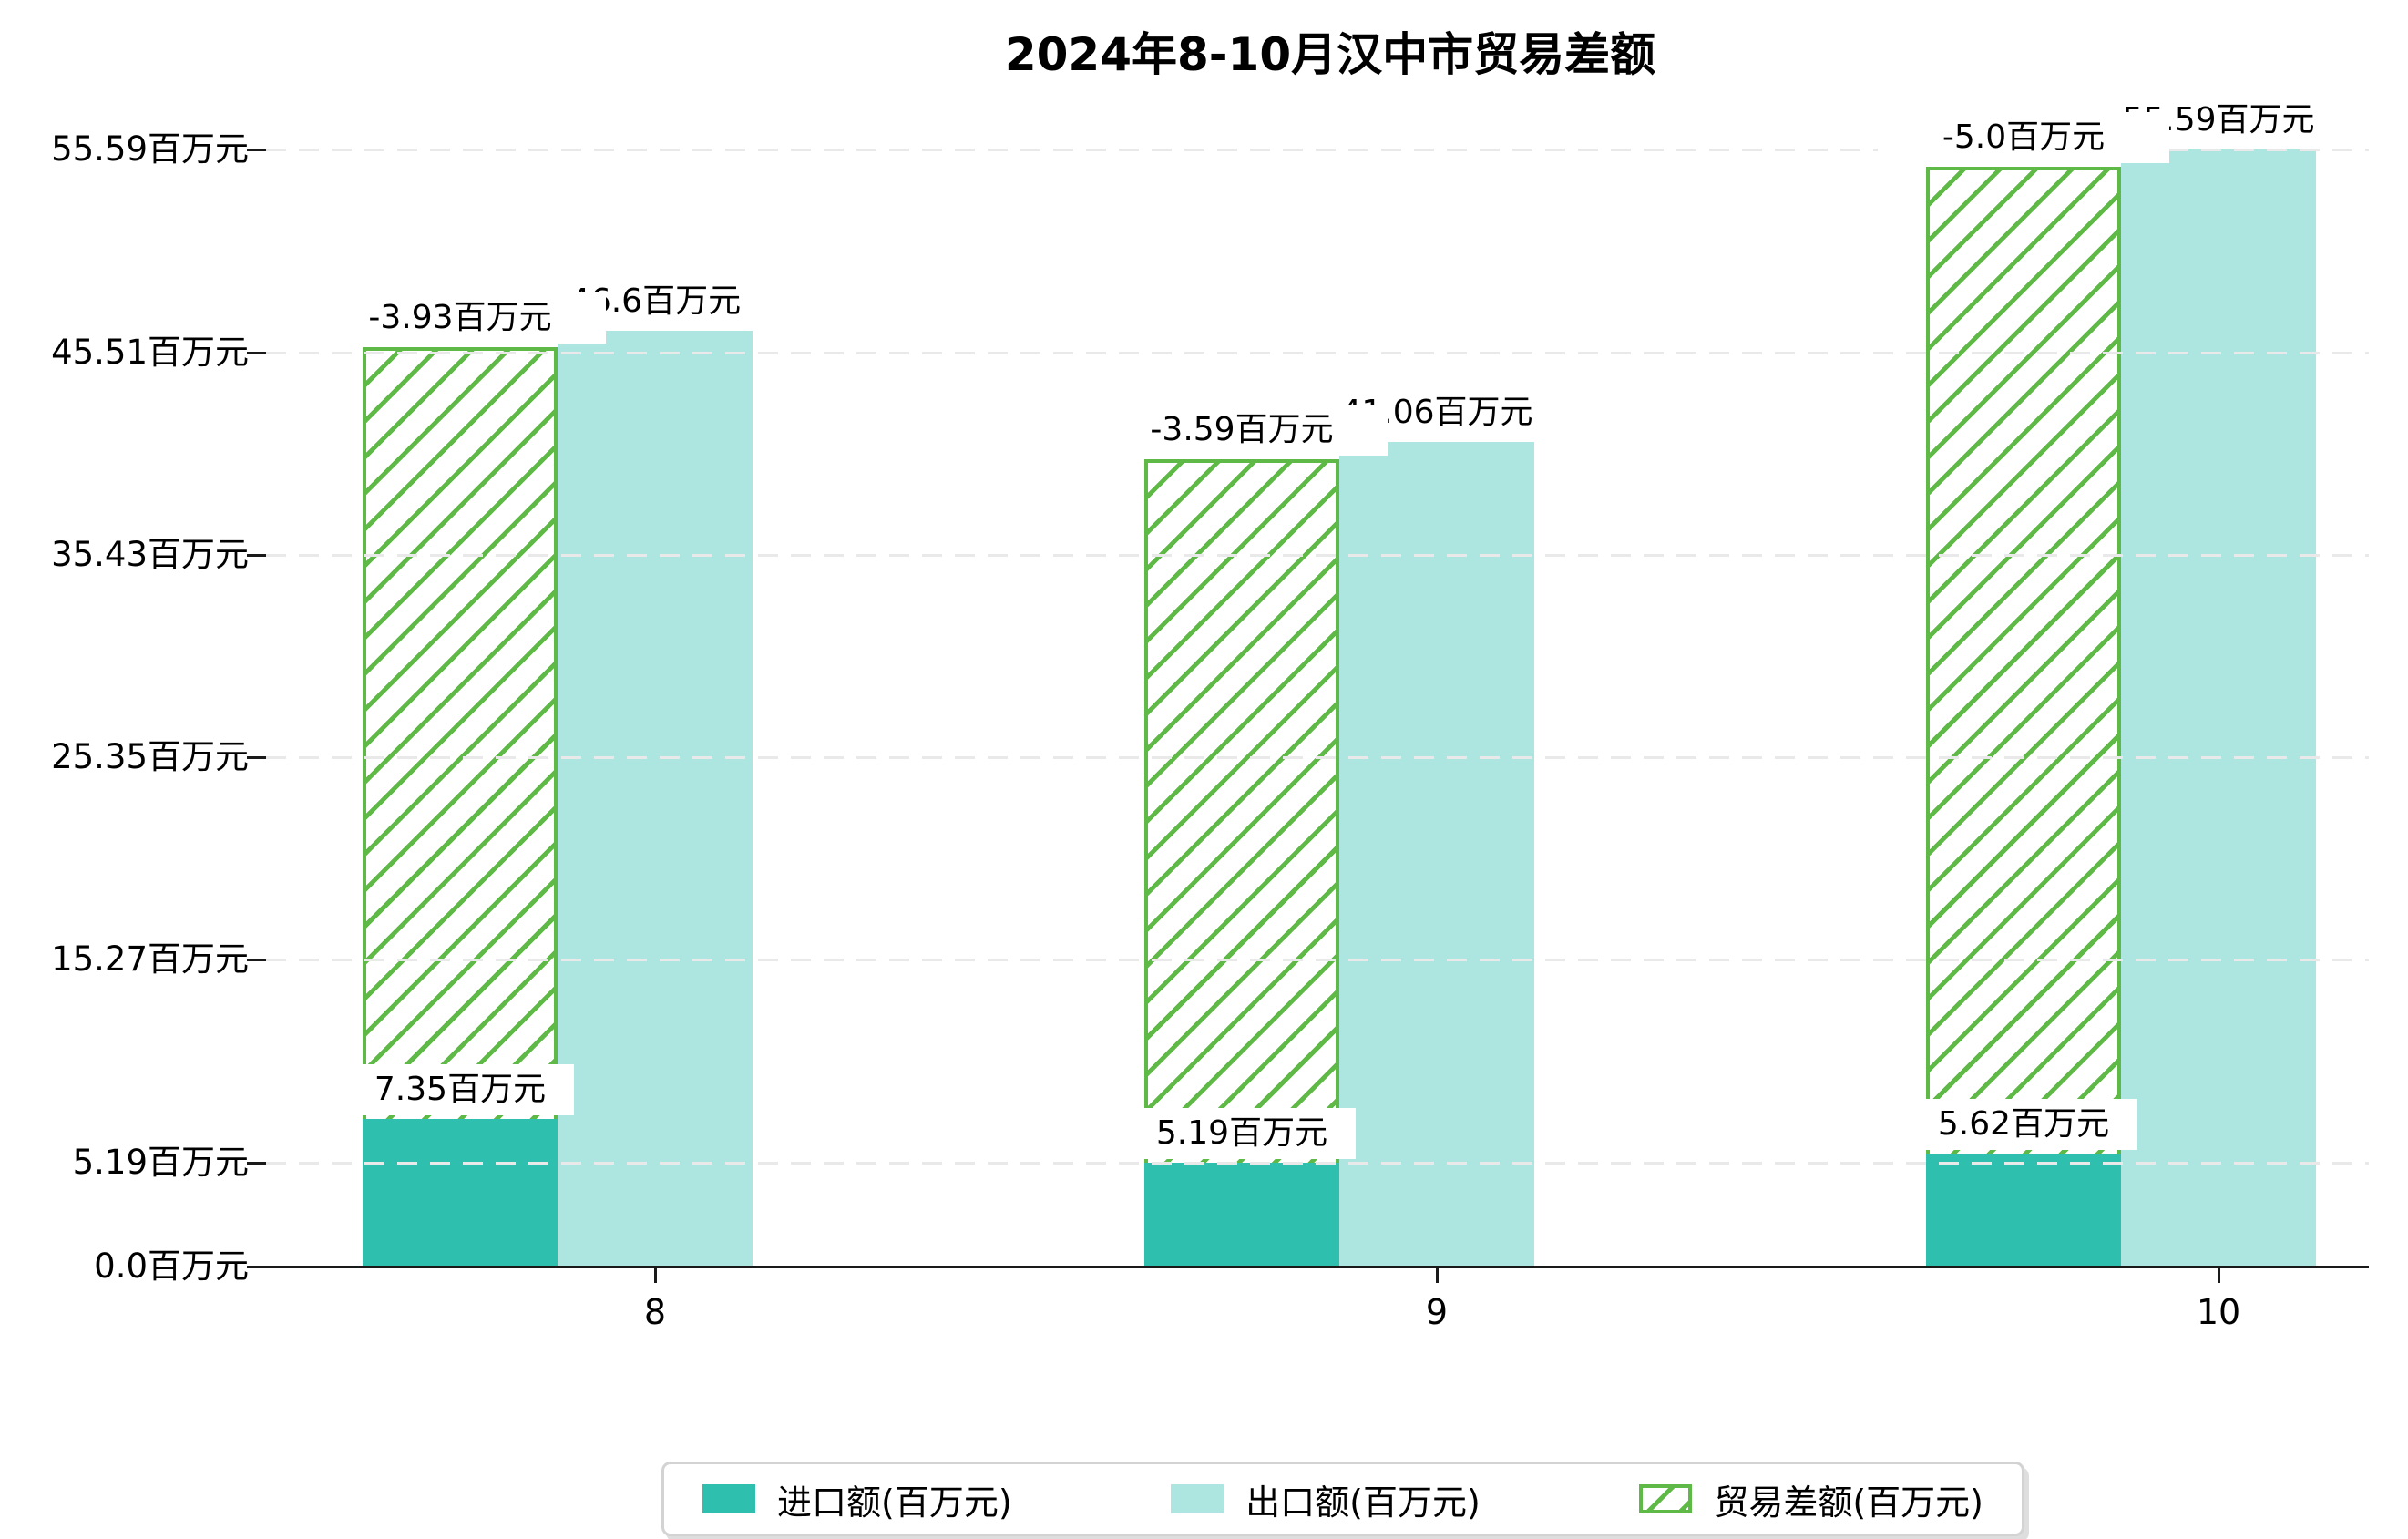  I want to click on x-tick-label: 8, so click(655, 1312).